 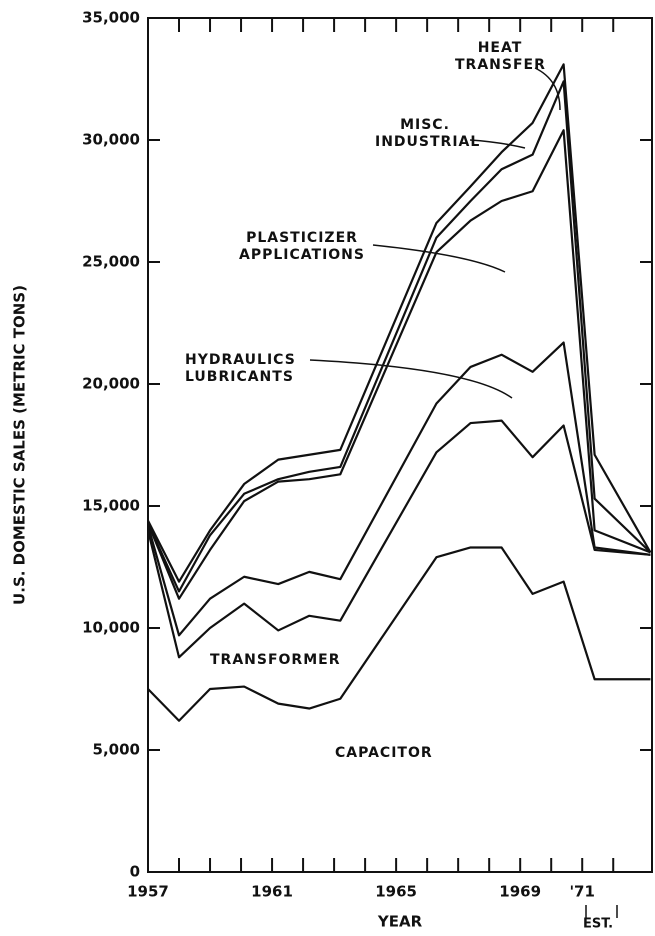 What do you see at coordinates (148, 892) in the screenshot?
I see `x-tick-label: 1957` at bounding box center [148, 892].